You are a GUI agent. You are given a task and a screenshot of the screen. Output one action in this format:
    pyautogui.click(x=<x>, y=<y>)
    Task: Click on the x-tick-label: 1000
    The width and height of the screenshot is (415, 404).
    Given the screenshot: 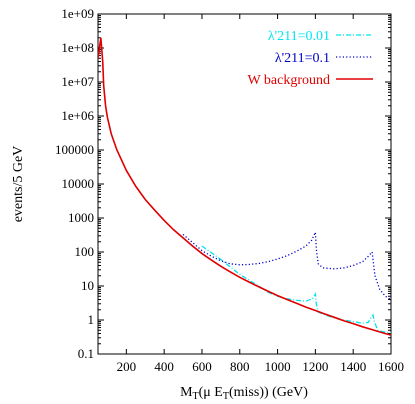 What is the action you would take?
    pyautogui.click(x=278, y=366)
    